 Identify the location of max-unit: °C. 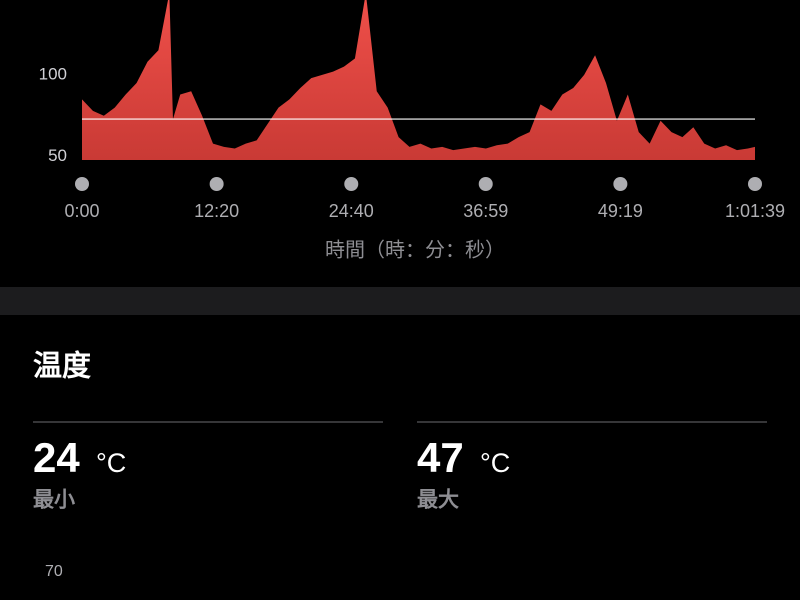
(495, 463).